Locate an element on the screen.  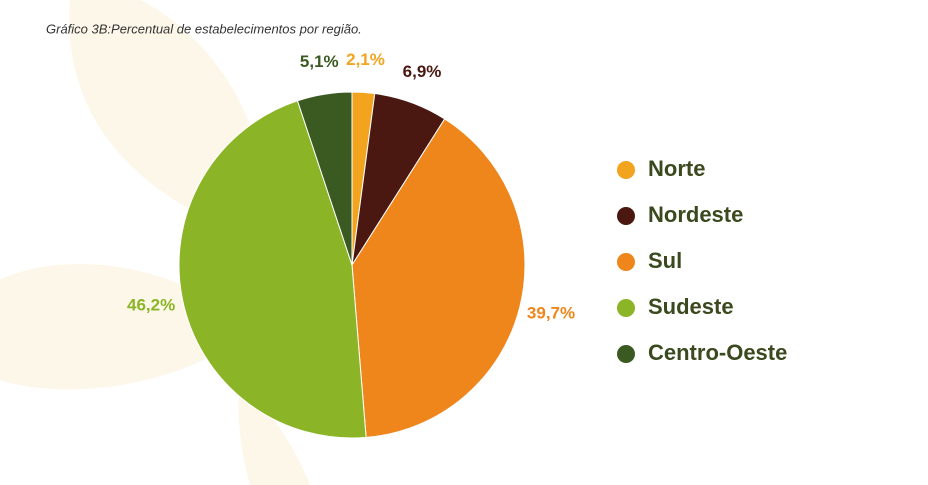
legend-label: Centro-Oeste is located at coordinates (717, 352).